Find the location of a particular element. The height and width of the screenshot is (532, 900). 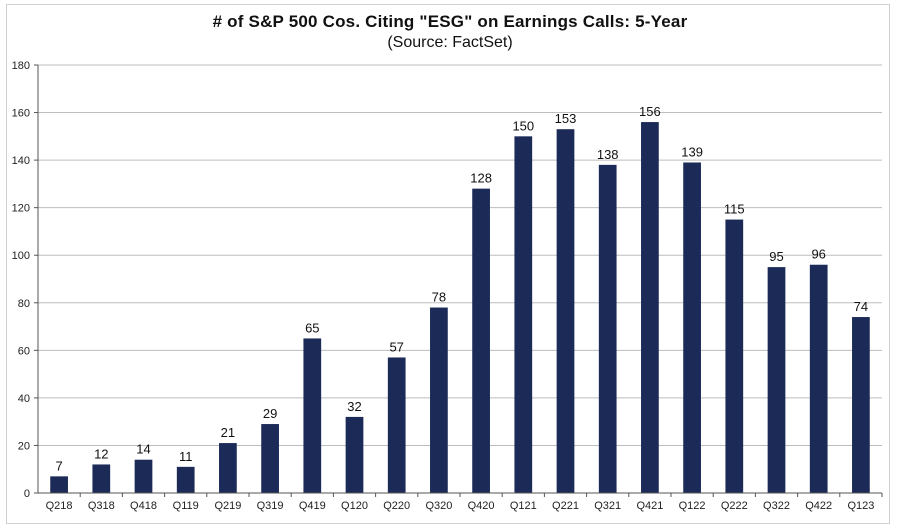

y-axis: 0 20 40 60 80 100 120 140 160 180 is located at coordinates (25, 280).